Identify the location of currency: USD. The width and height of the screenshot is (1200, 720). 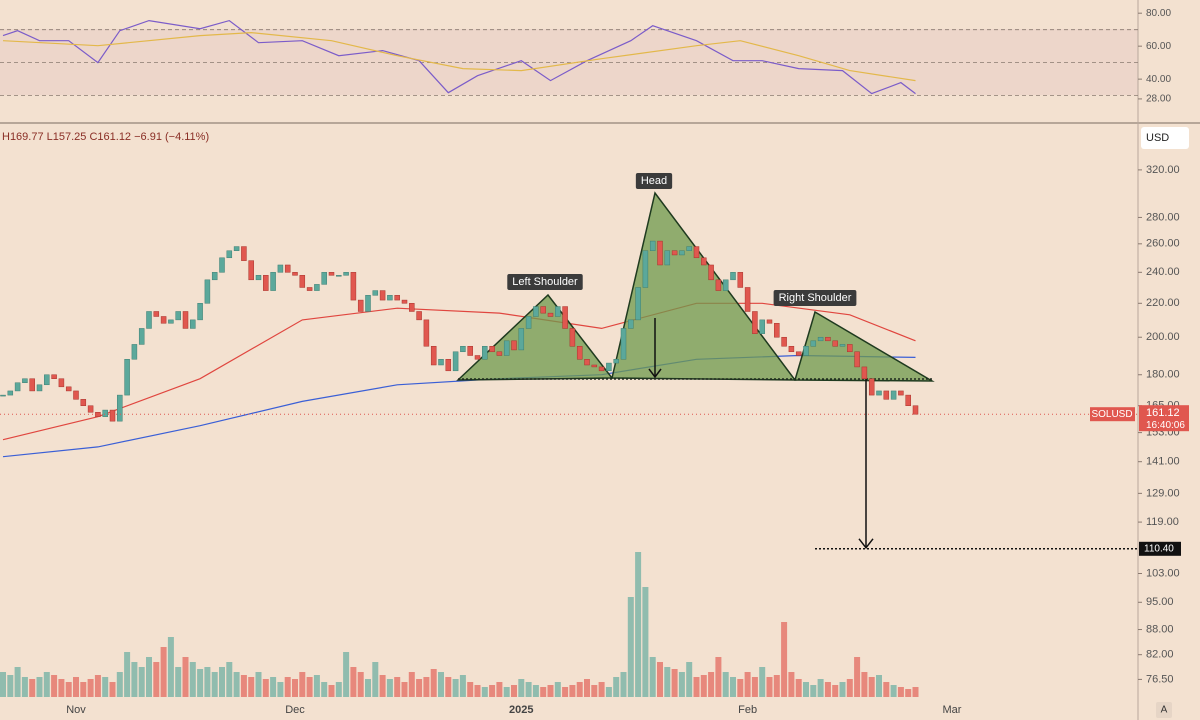
(1157, 138).